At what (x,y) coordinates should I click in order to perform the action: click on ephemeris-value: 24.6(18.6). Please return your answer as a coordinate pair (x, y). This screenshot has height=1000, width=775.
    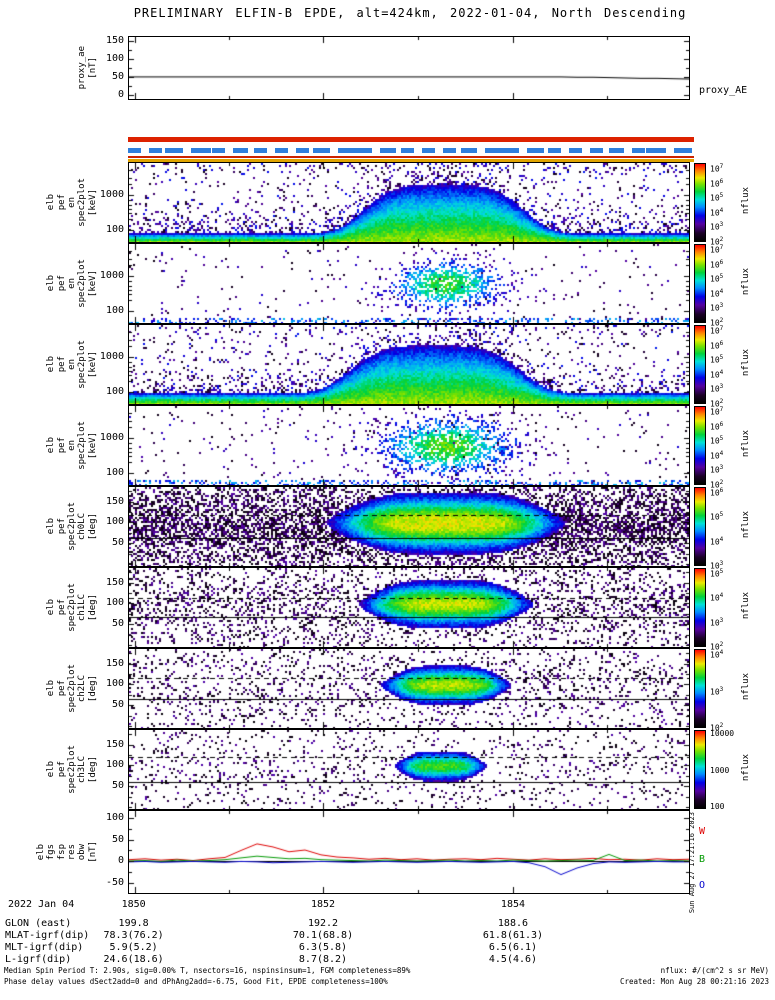
    Looking at the image, I should click on (133, 959).